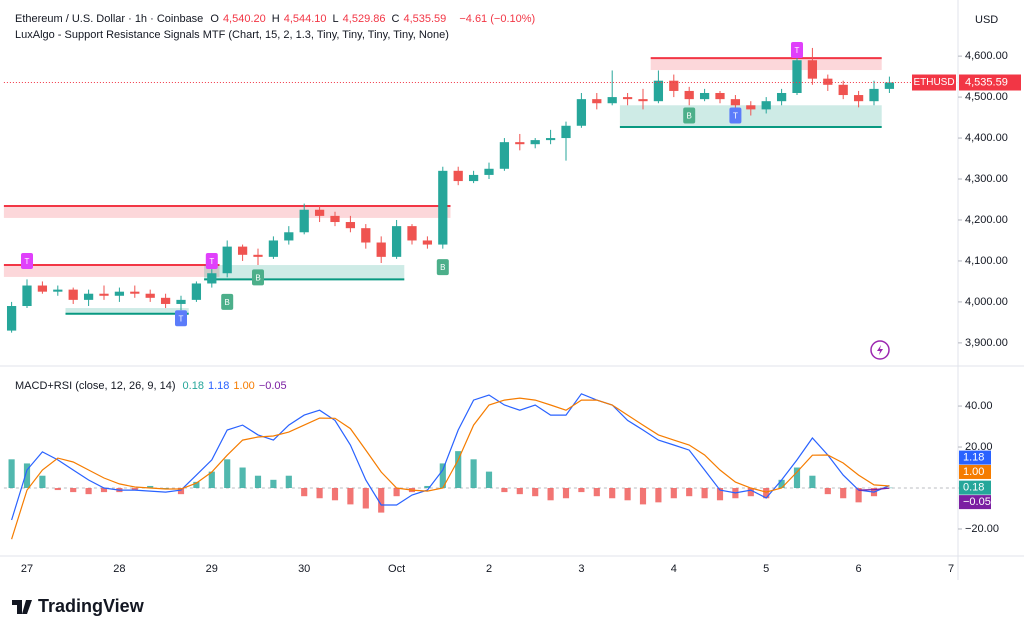 The image size is (1024, 634). I want to click on change: −4.61 (−0.10%), so click(497, 19).